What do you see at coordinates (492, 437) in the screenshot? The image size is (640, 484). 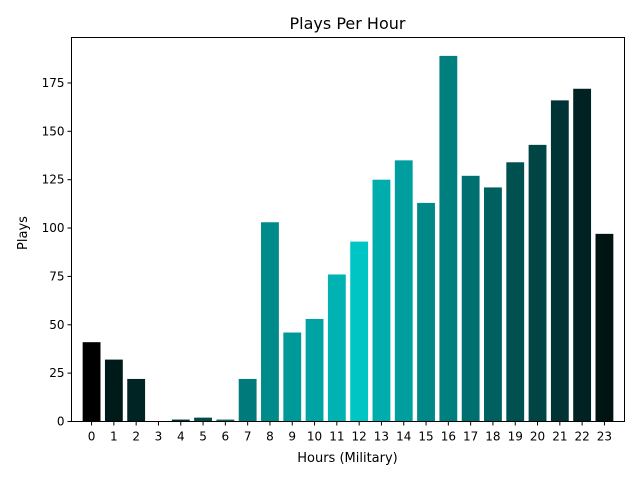 I see `x-tick-label: 18` at bounding box center [492, 437].